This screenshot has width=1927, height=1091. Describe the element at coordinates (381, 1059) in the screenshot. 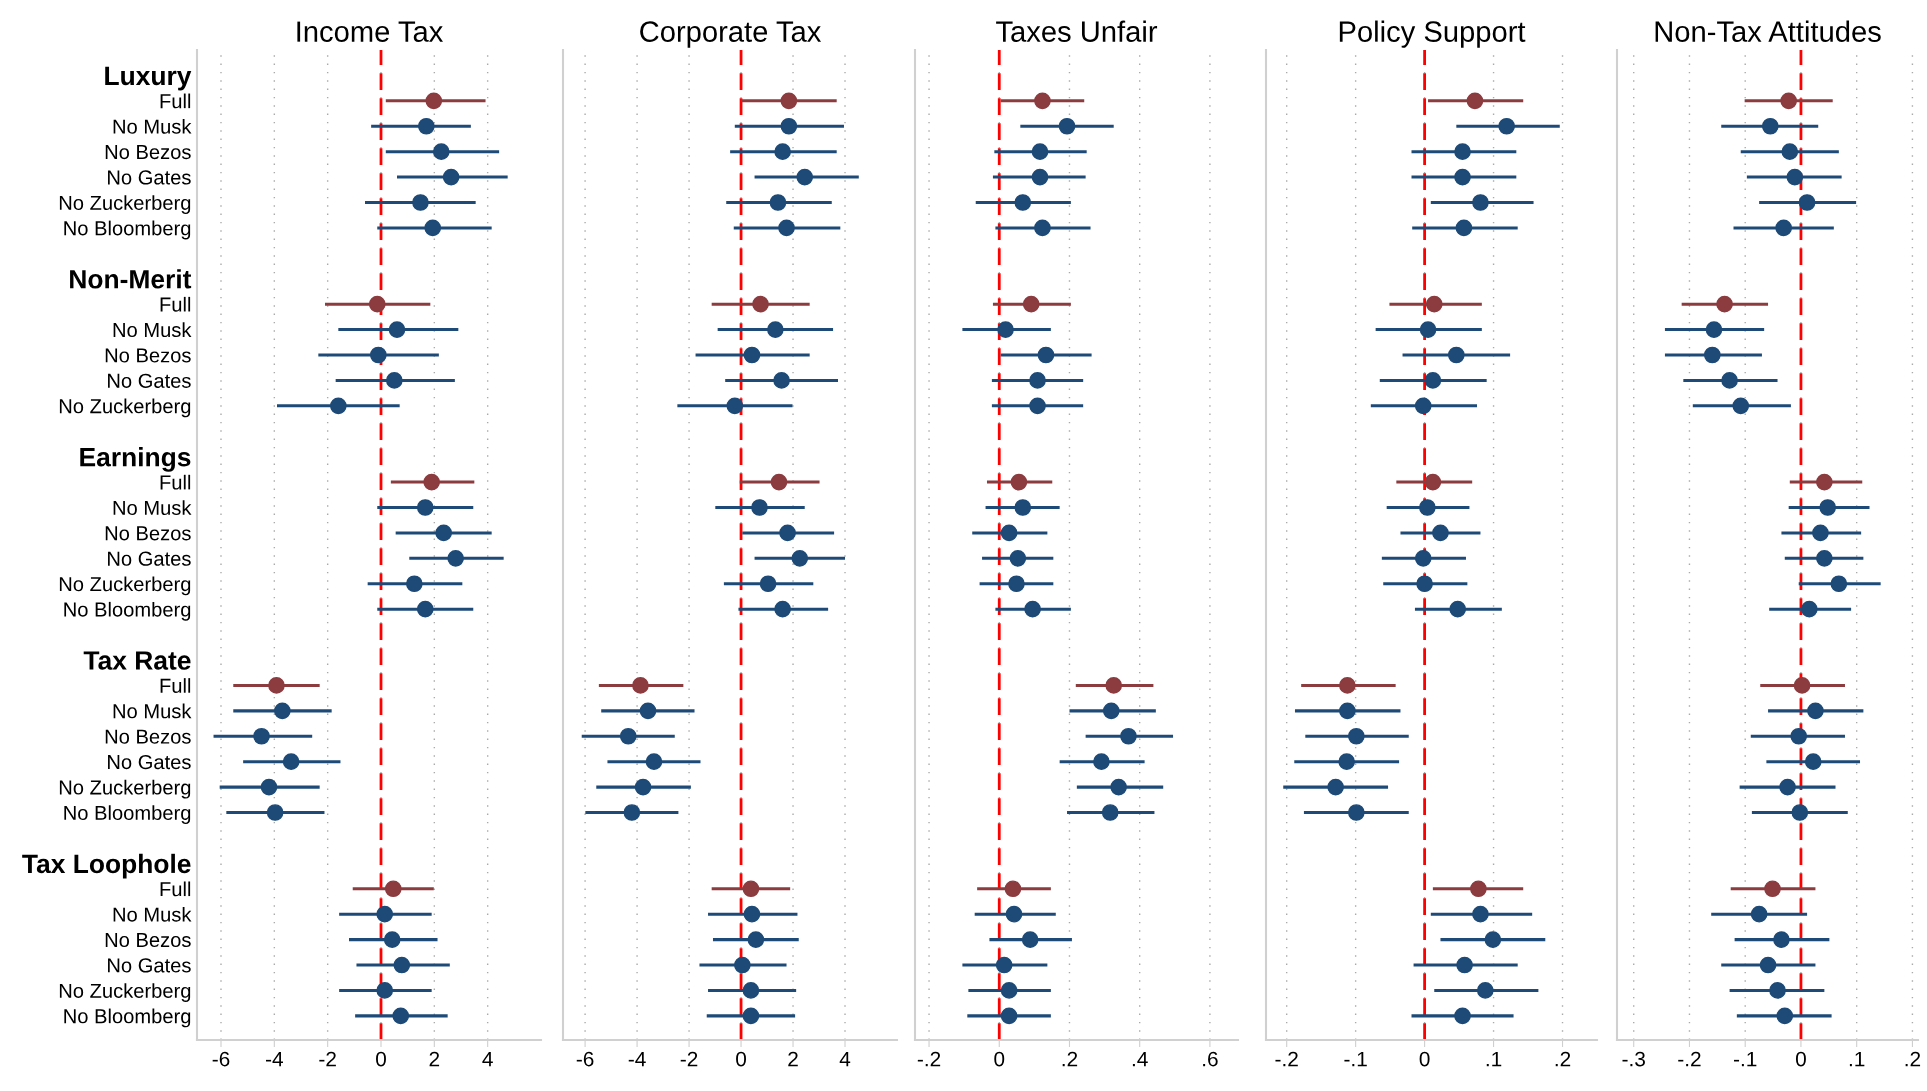

I see `x-tick-label: 0` at that location.